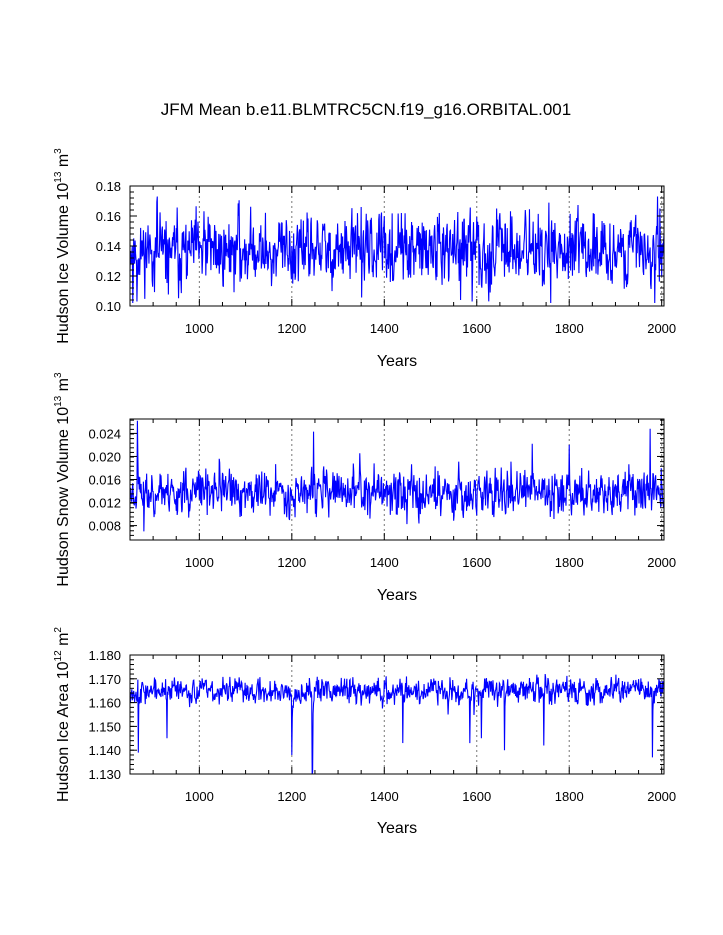 The image size is (723, 935). What do you see at coordinates (108, 246) in the screenshot?
I see `y-tick-label: 0.14` at bounding box center [108, 246].